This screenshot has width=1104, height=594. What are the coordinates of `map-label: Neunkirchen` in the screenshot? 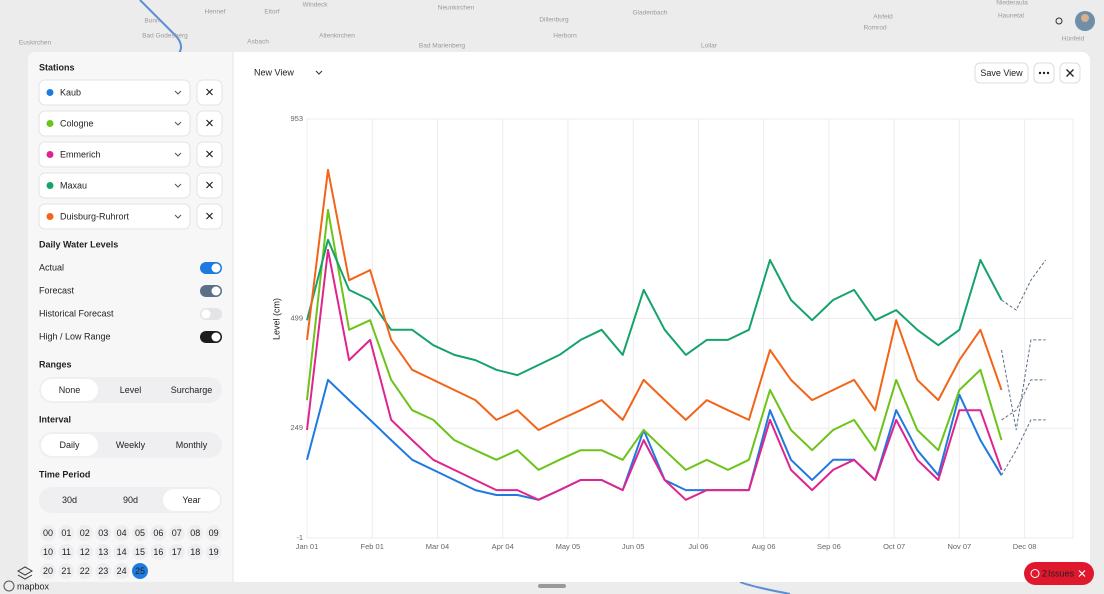 It's located at (456, 8).